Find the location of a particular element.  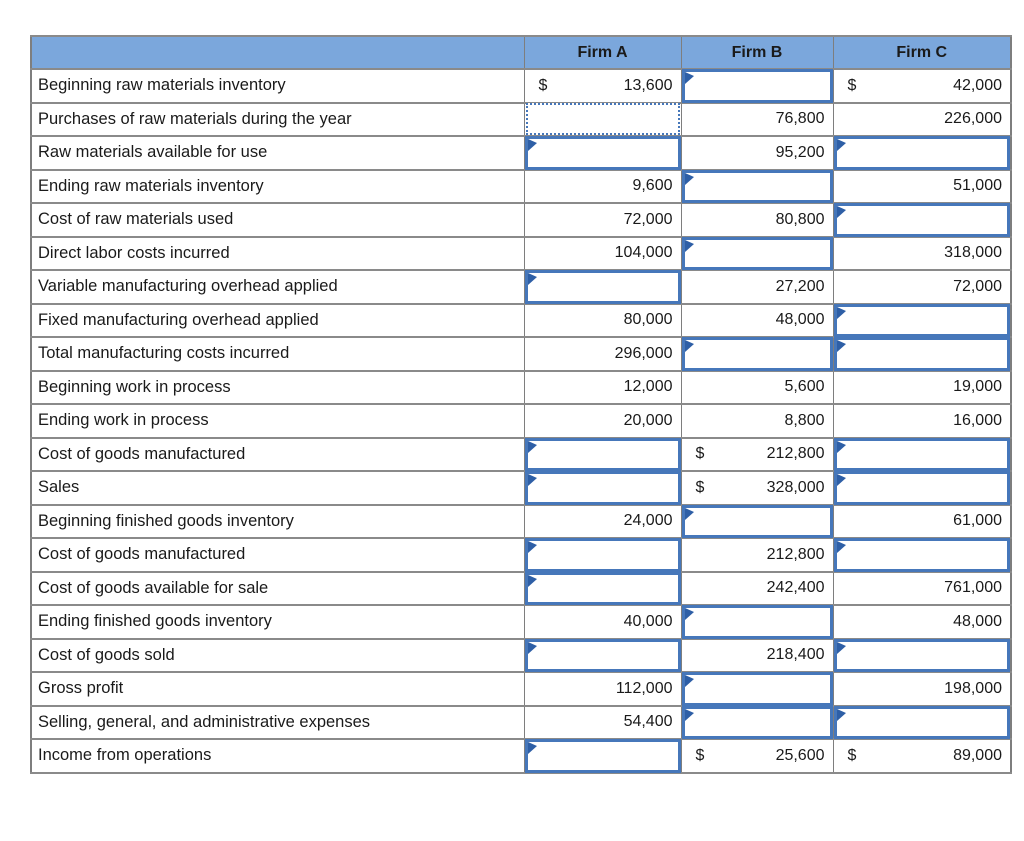

data-cell: 61,000 is located at coordinates (922, 521).